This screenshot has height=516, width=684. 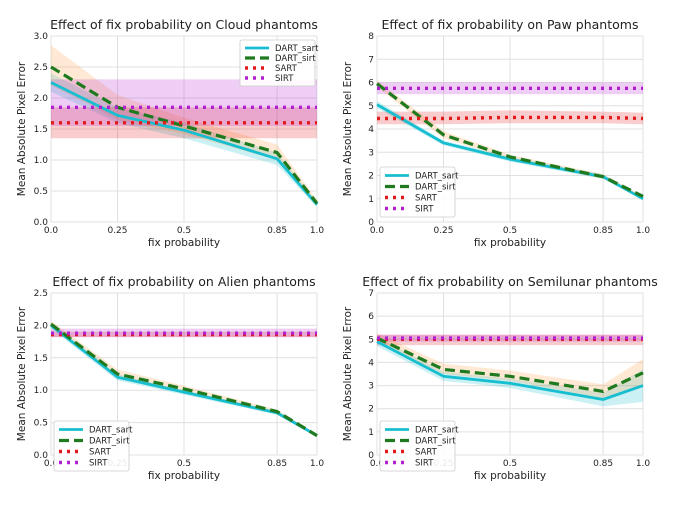 I want to click on y-tick-label: 8, so click(x=371, y=37).